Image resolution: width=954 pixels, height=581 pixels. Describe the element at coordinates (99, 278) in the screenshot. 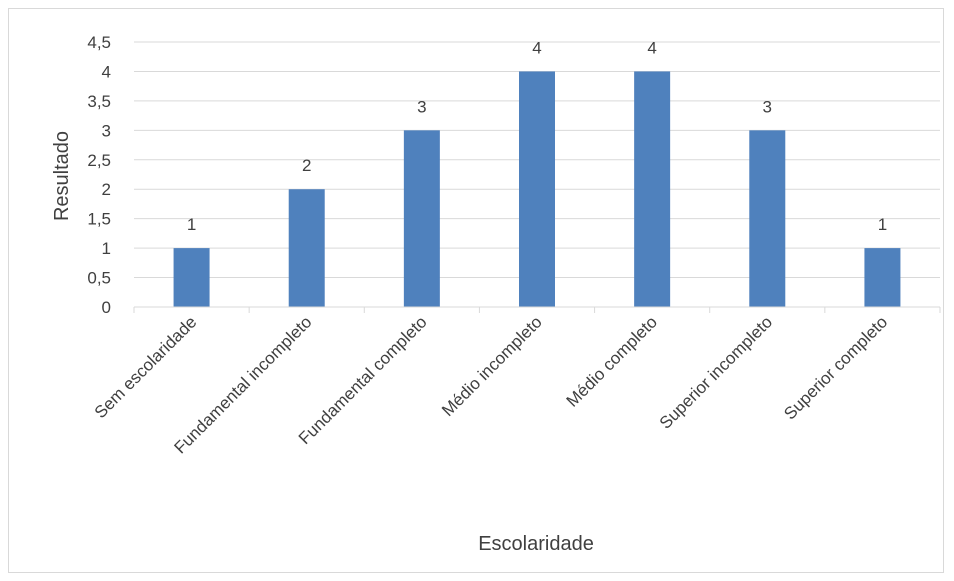

I see `y-tick-label: 0,5` at that location.